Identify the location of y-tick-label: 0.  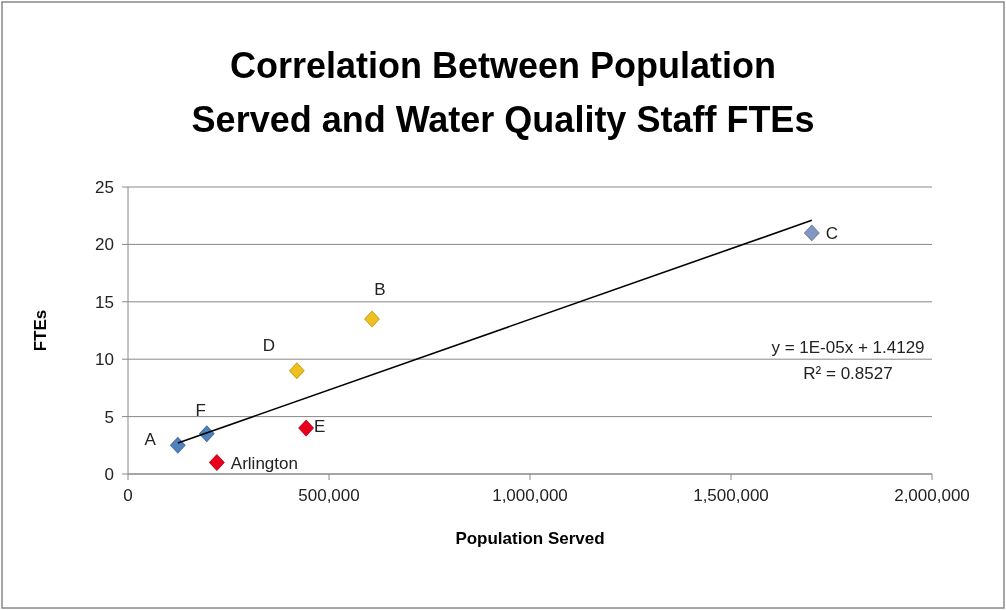
(109, 474).